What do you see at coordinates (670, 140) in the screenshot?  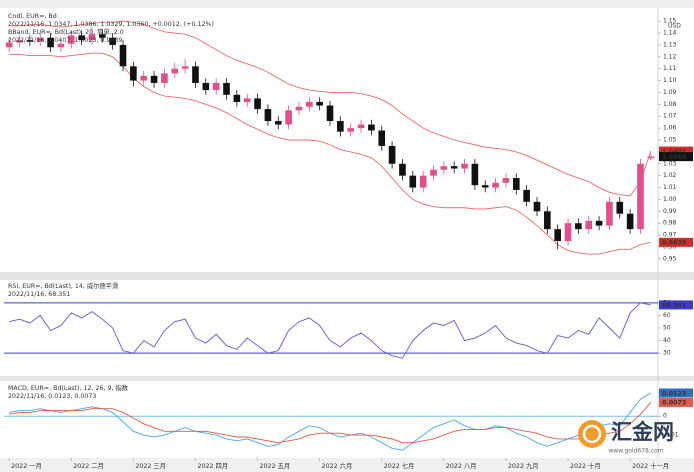 I see `y-tick-label: 1.05` at bounding box center [670, 140].